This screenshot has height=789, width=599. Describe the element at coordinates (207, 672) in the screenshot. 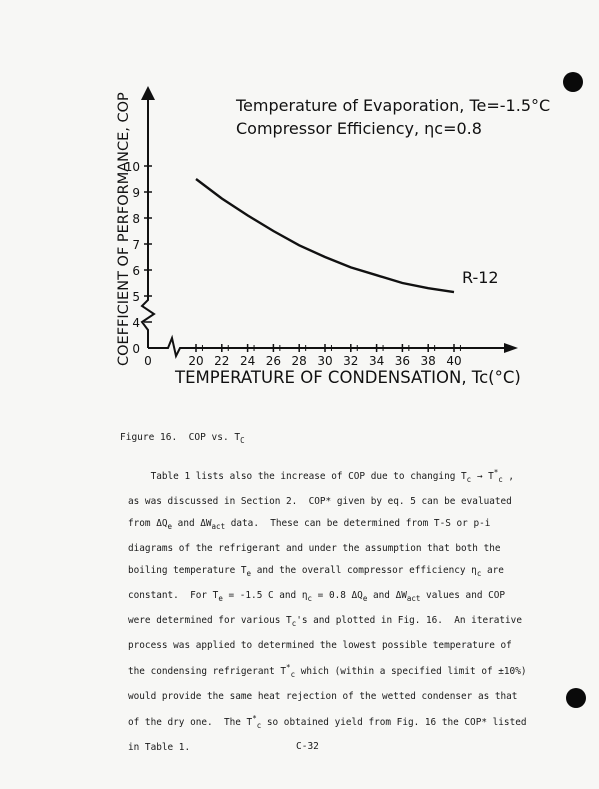

I see `body-text-run: the condensing refrigerant T` at that location.